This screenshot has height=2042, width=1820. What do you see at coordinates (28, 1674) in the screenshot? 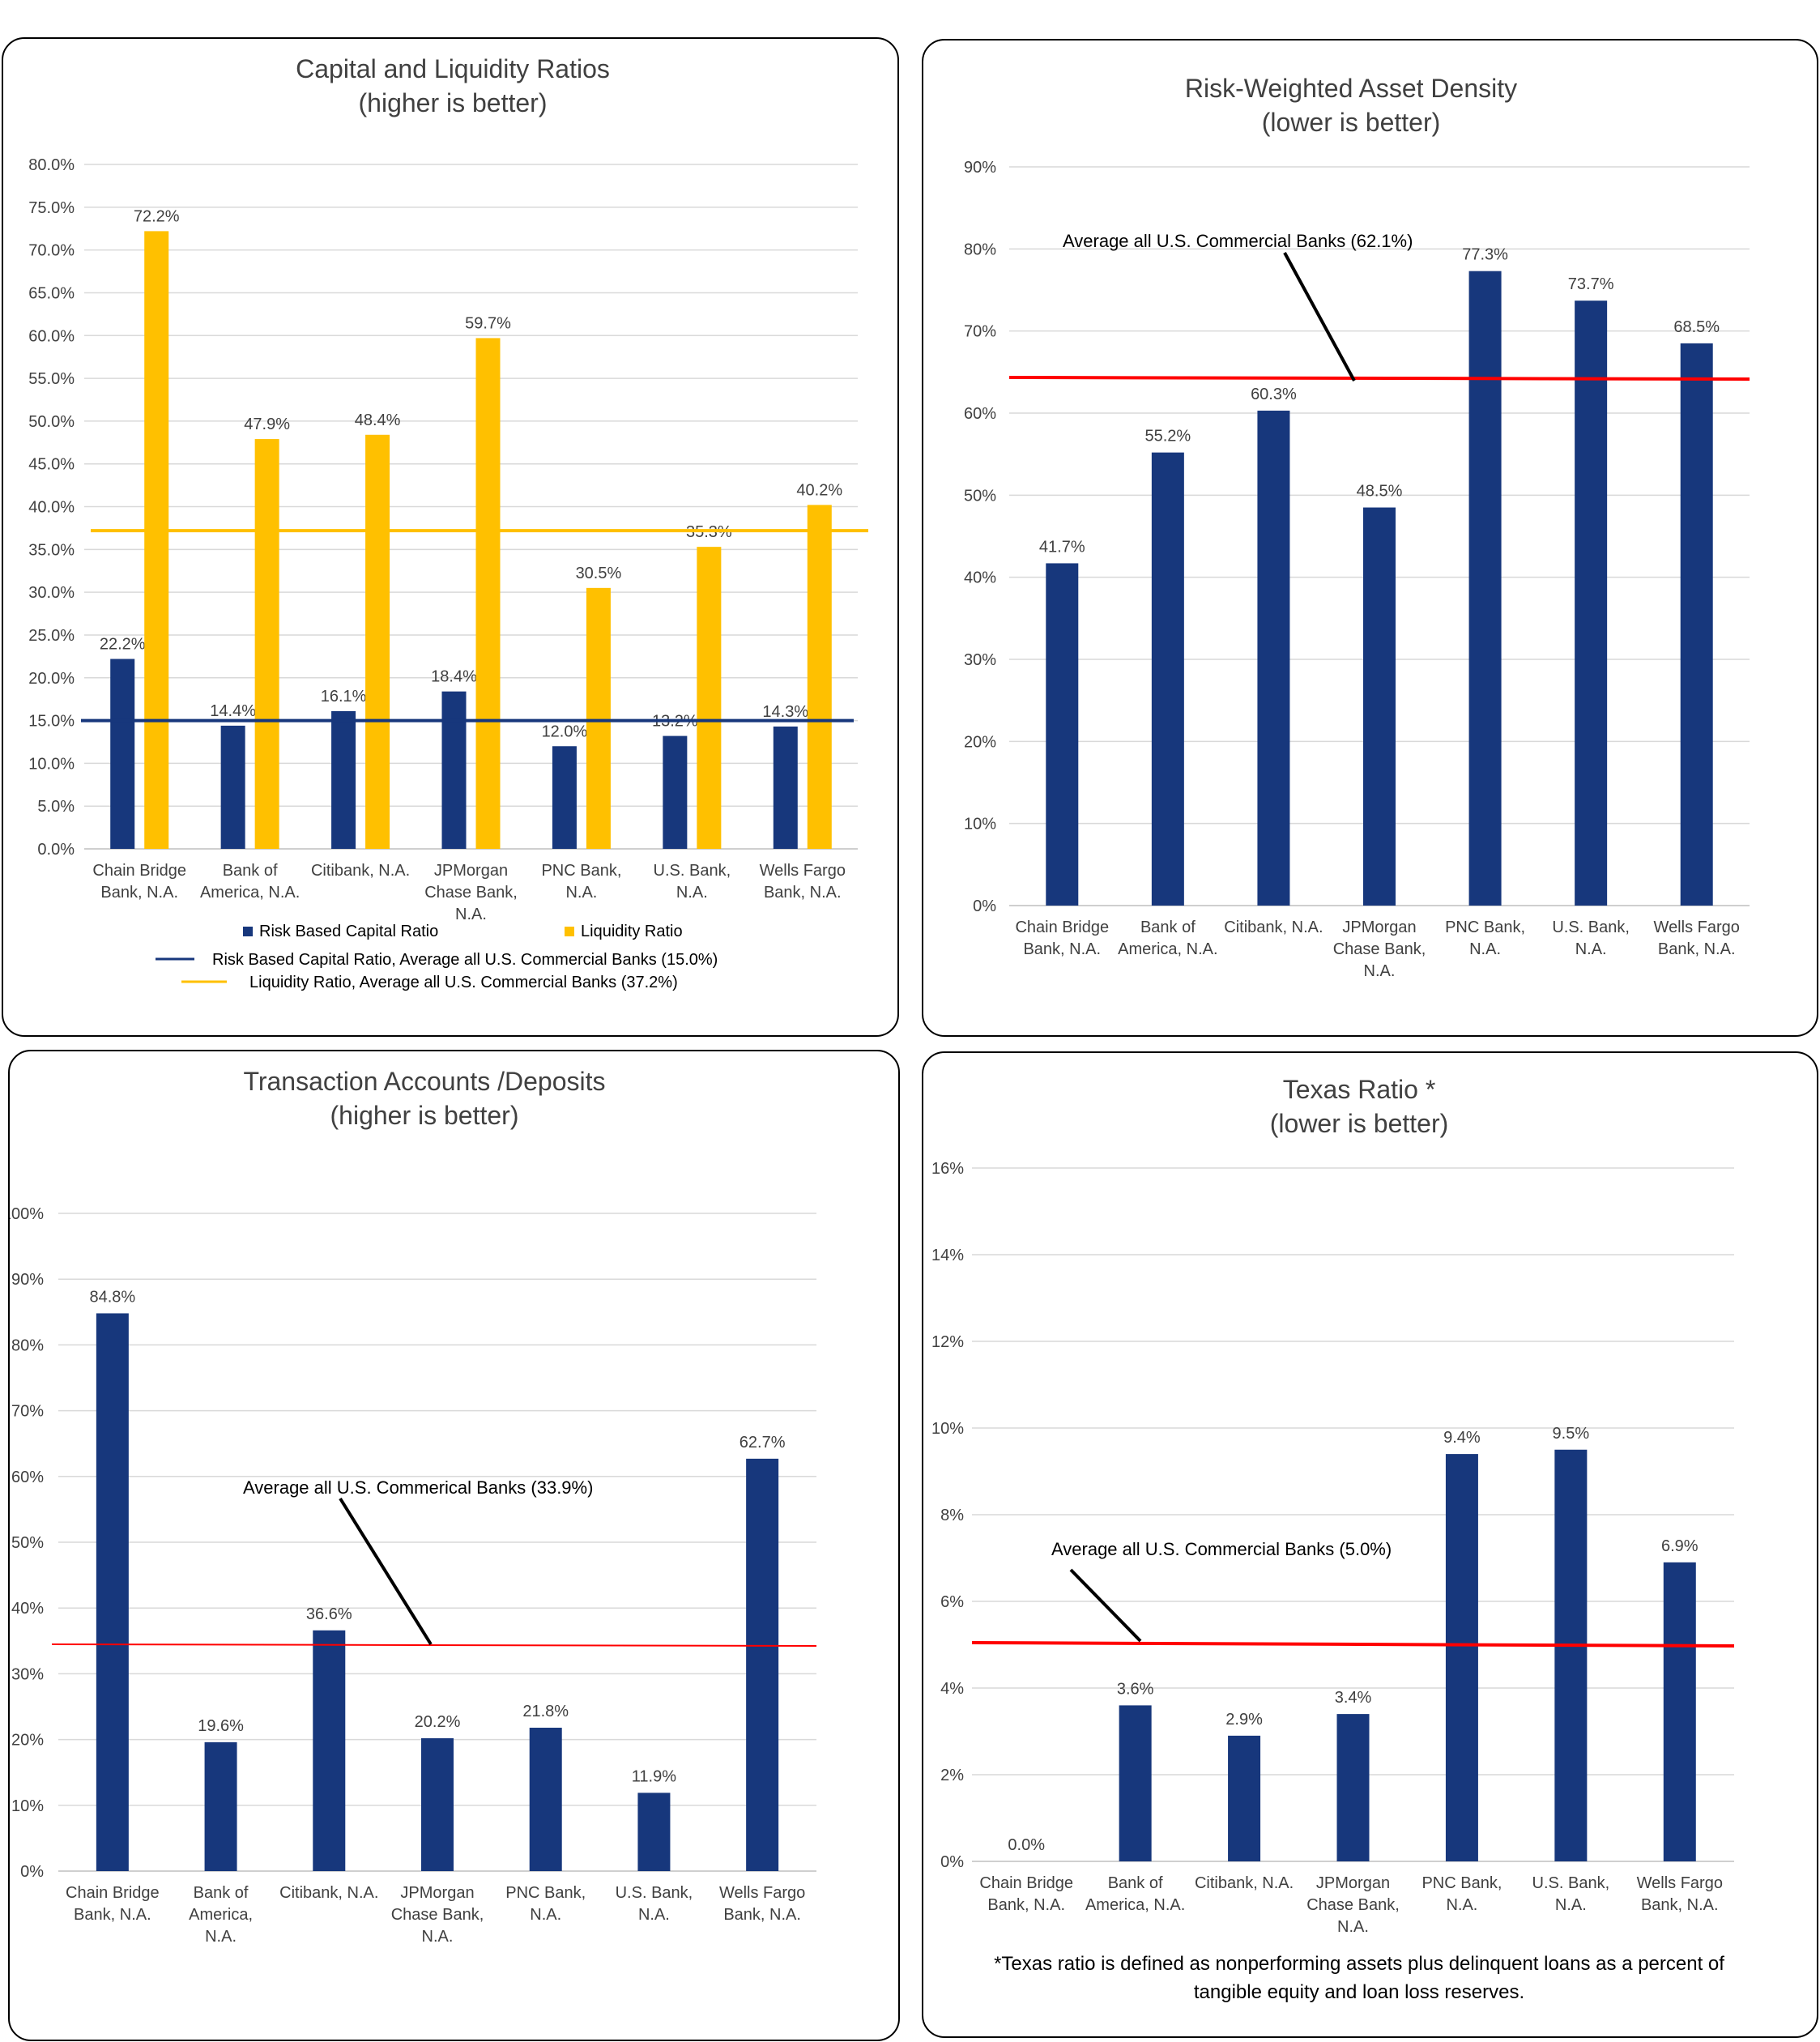
I see `c3-y-tick-label: 30%` at bounding box center [28, 1674].